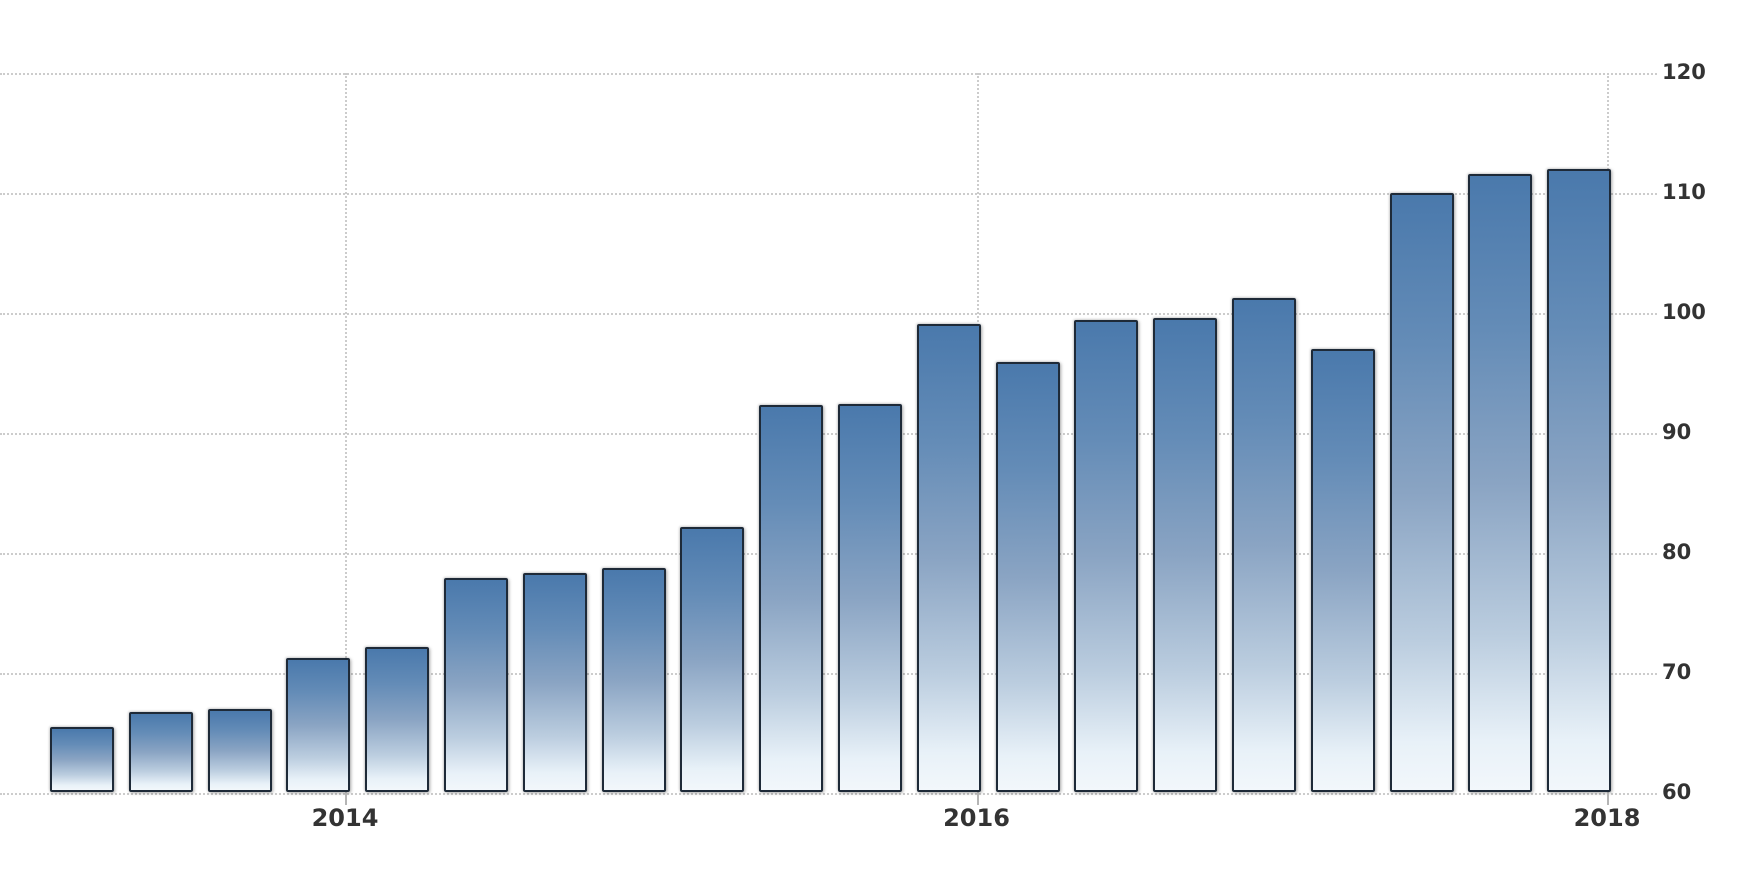 The image size is (1749, 871). I want to click on v-gridline, so click(346, 433).